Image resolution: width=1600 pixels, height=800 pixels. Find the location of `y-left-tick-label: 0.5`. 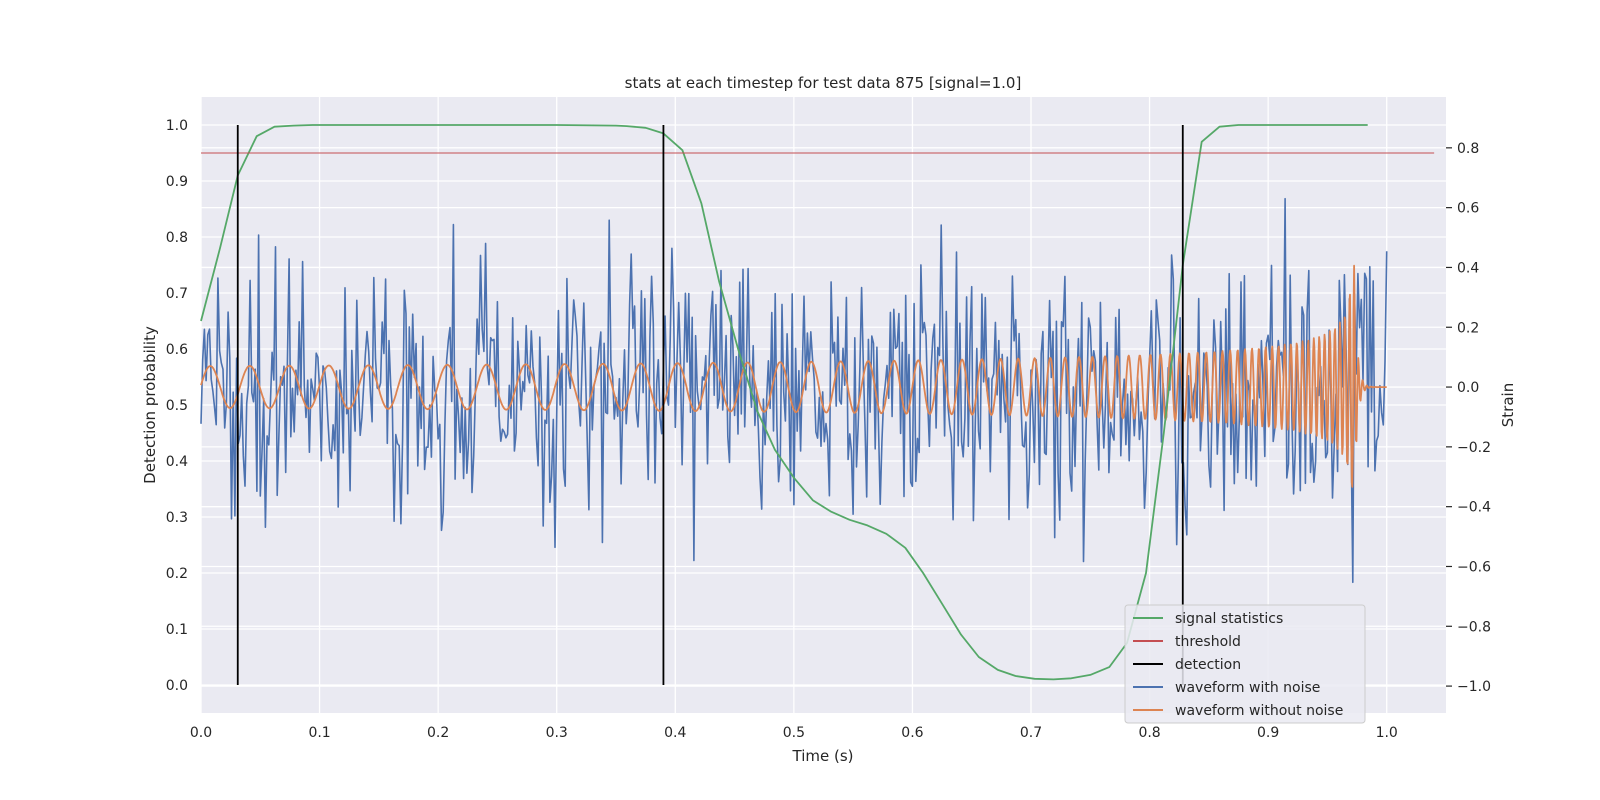

y-left-tick-label: 0.5 is located at coordinates (177, 406).